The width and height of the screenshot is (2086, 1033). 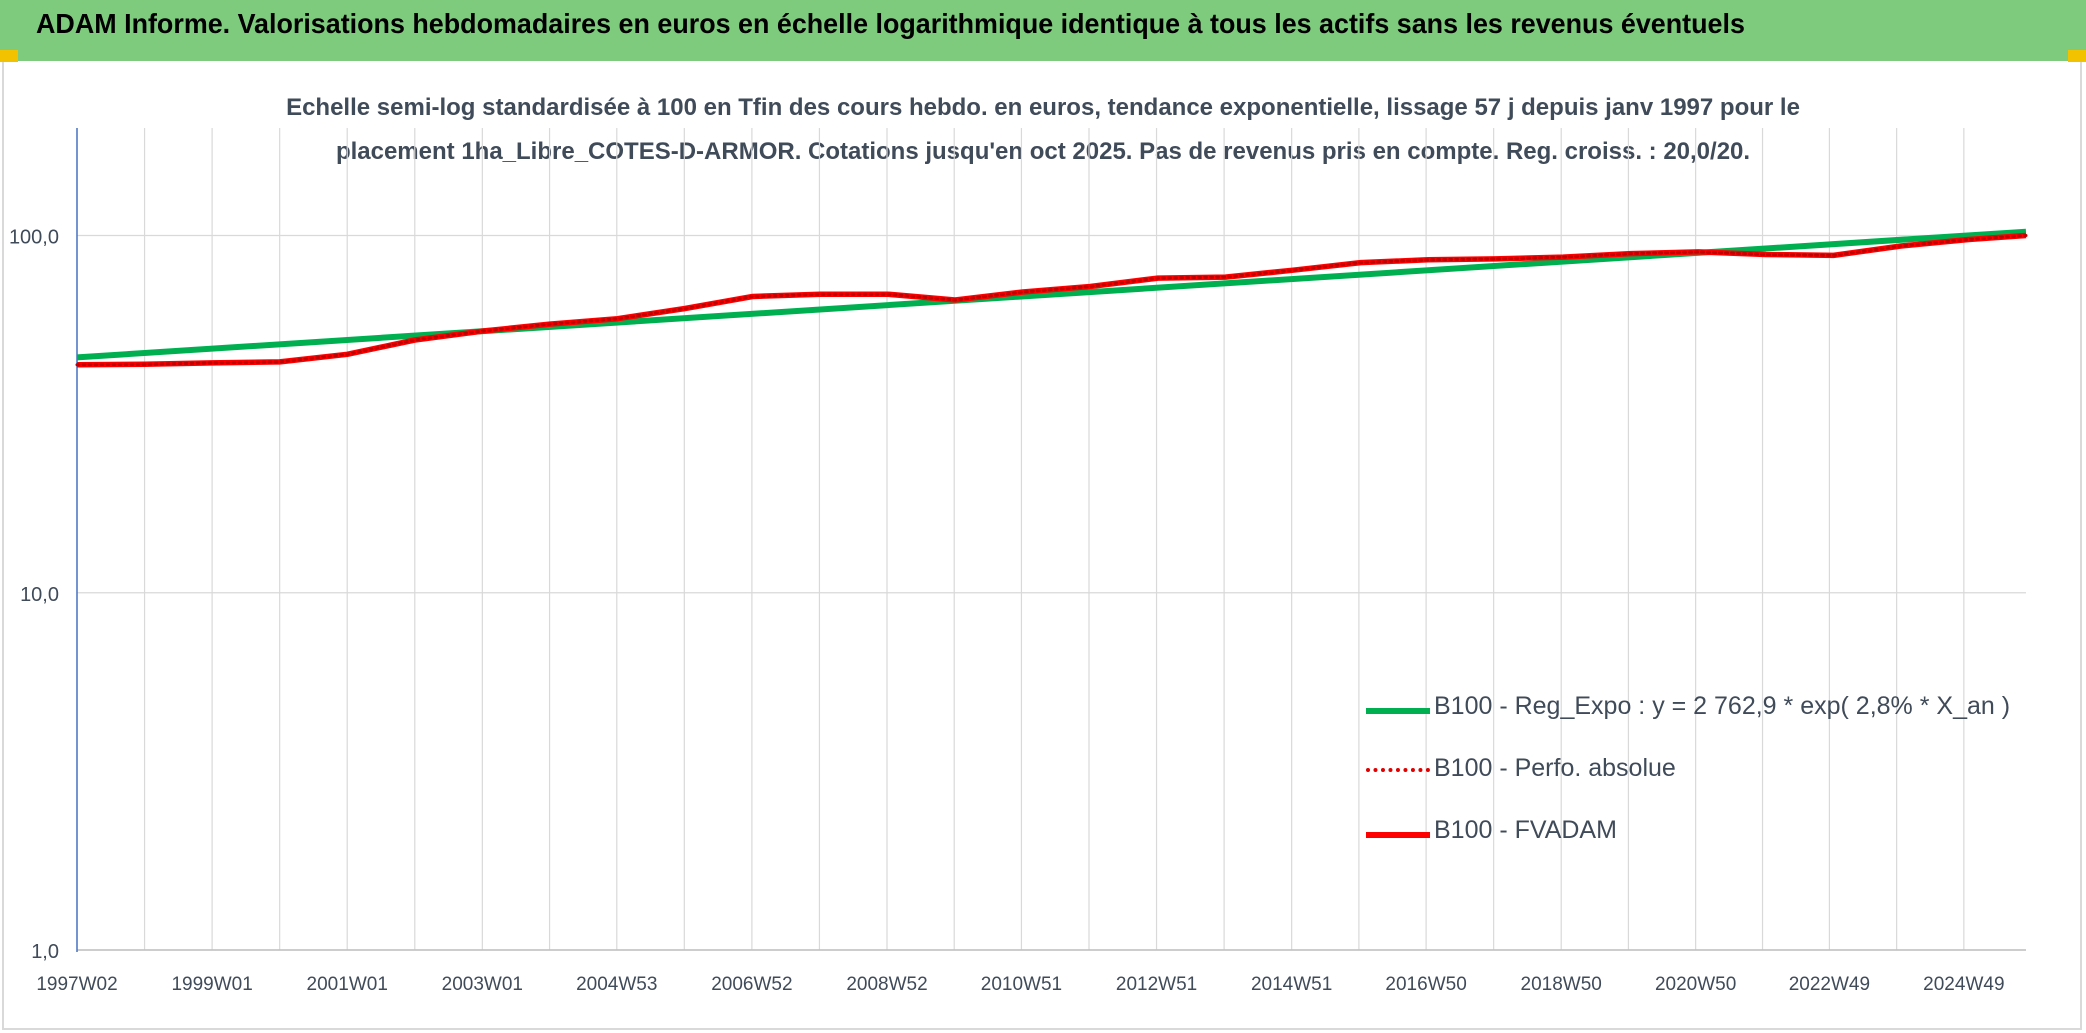 I want to click on x-tick-label: 2018W50, so click(x=1561, y=984).